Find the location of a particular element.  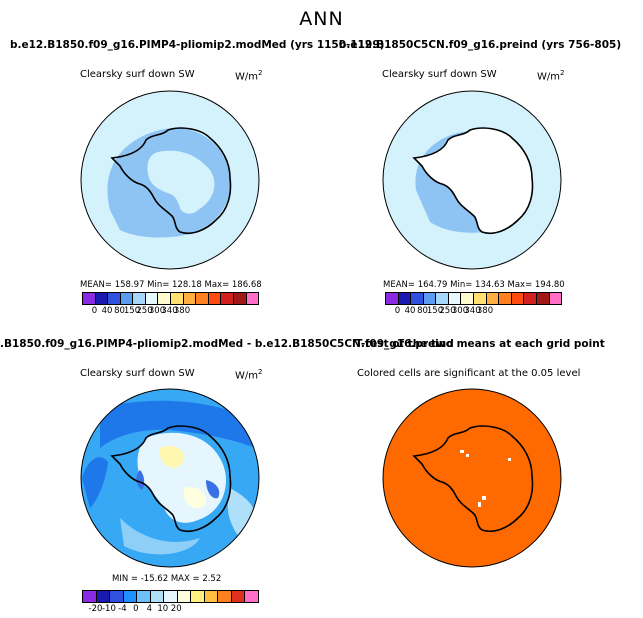

significance-fill is located at coordinates (472, 478).